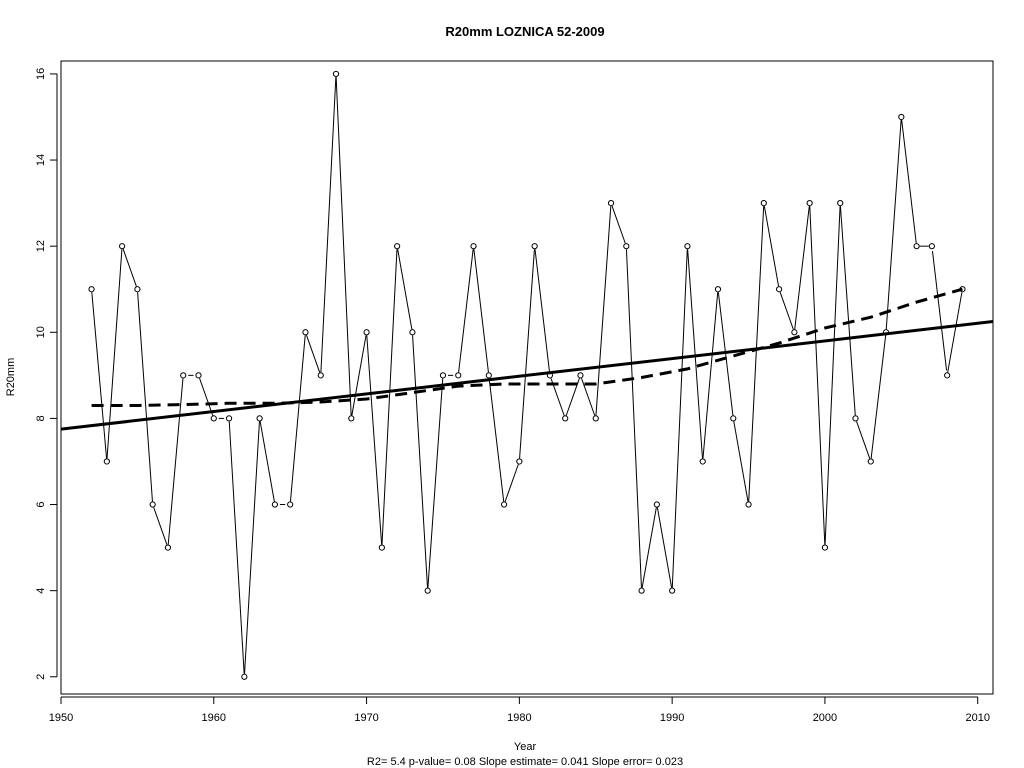 The width and height of the screenshot is (1024, 768). I want to click on linear-trend-line, so click(527, 375).